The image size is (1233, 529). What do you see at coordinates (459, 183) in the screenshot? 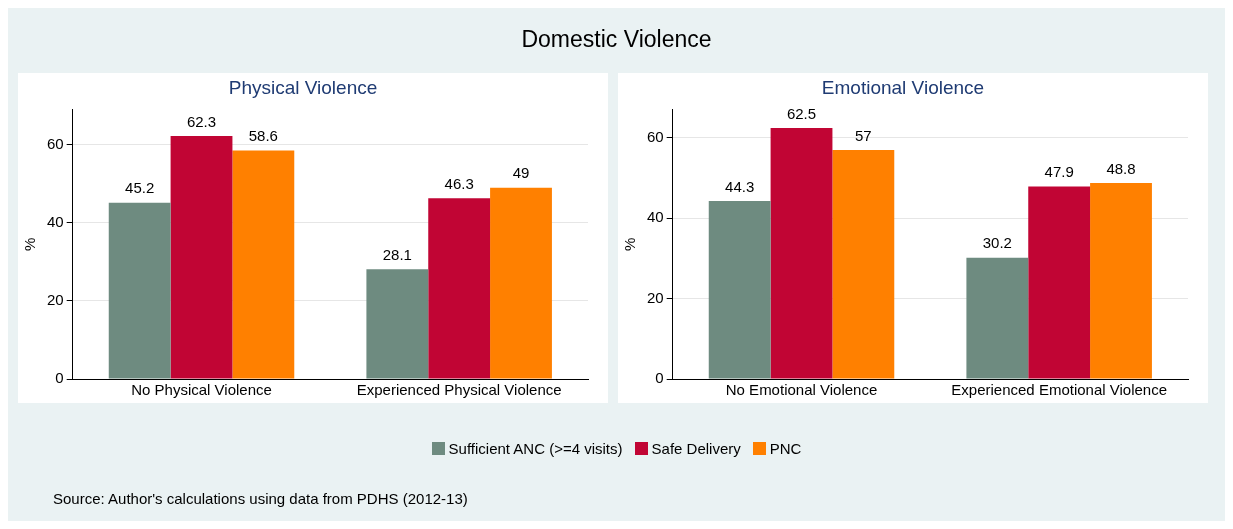
I see `data-label: 46.3` at bounding box center [459, 183].